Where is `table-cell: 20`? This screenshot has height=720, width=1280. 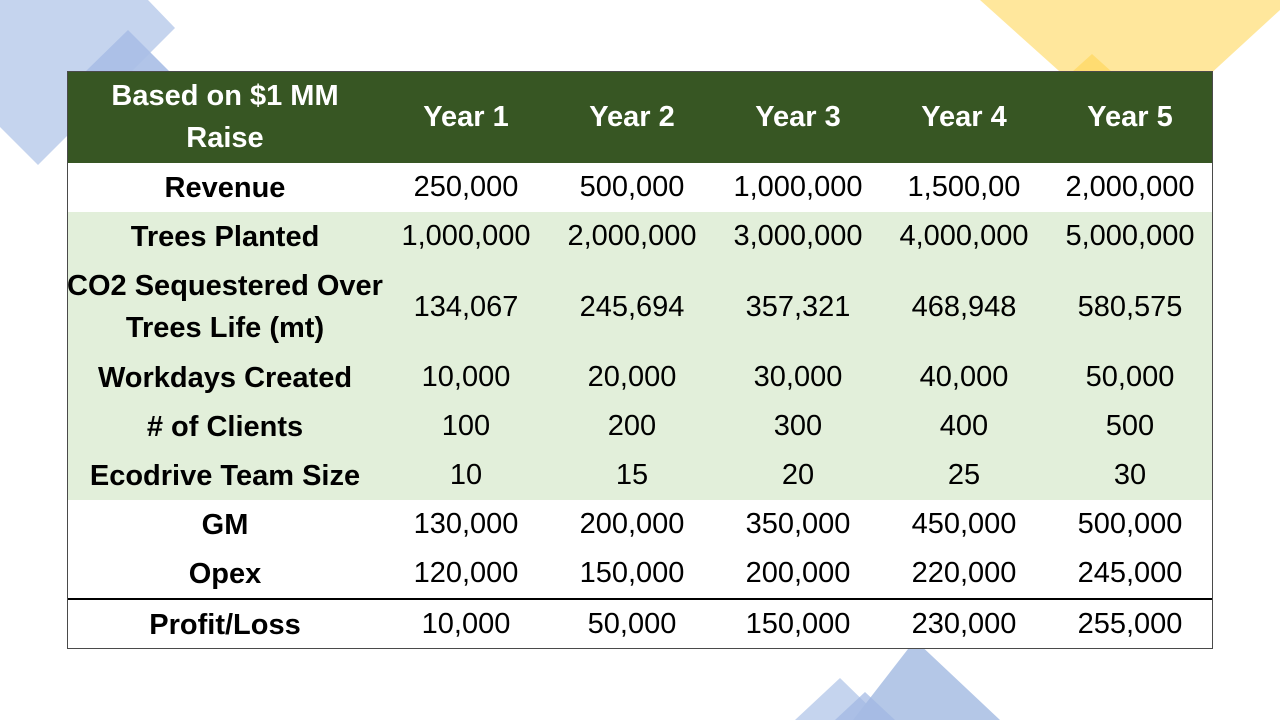
table-cell: 20 is located at coordinates (798, 475).